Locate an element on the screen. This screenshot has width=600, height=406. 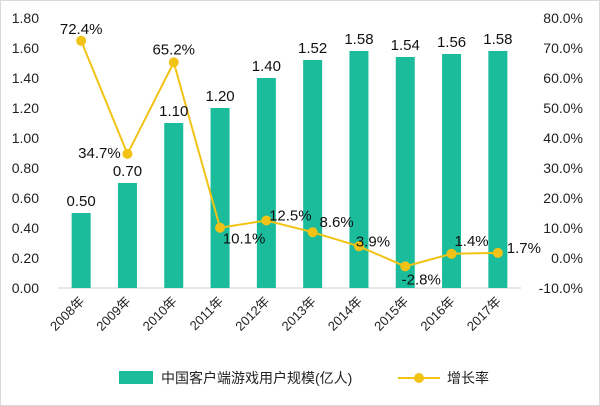
y-left-tick-label: 0.60 is located at coordinates (25, 198).